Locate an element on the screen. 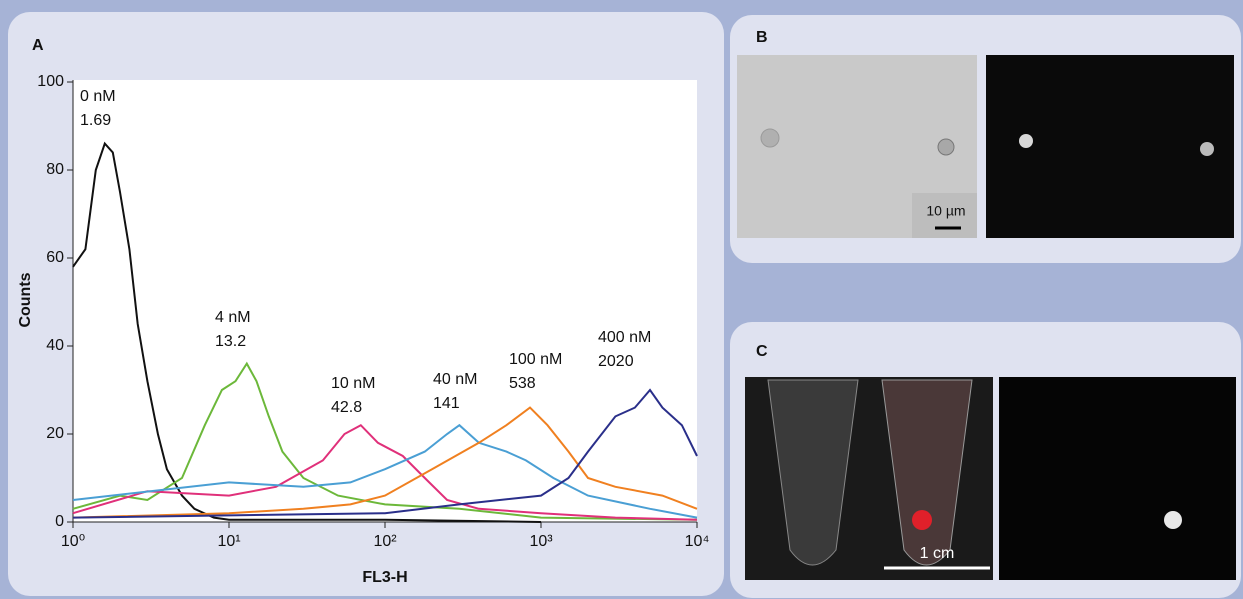 Image resolution: width=1243 pixels, height=599 pixels. x-tick-label: 10³ is located at coordinates (541, 541).